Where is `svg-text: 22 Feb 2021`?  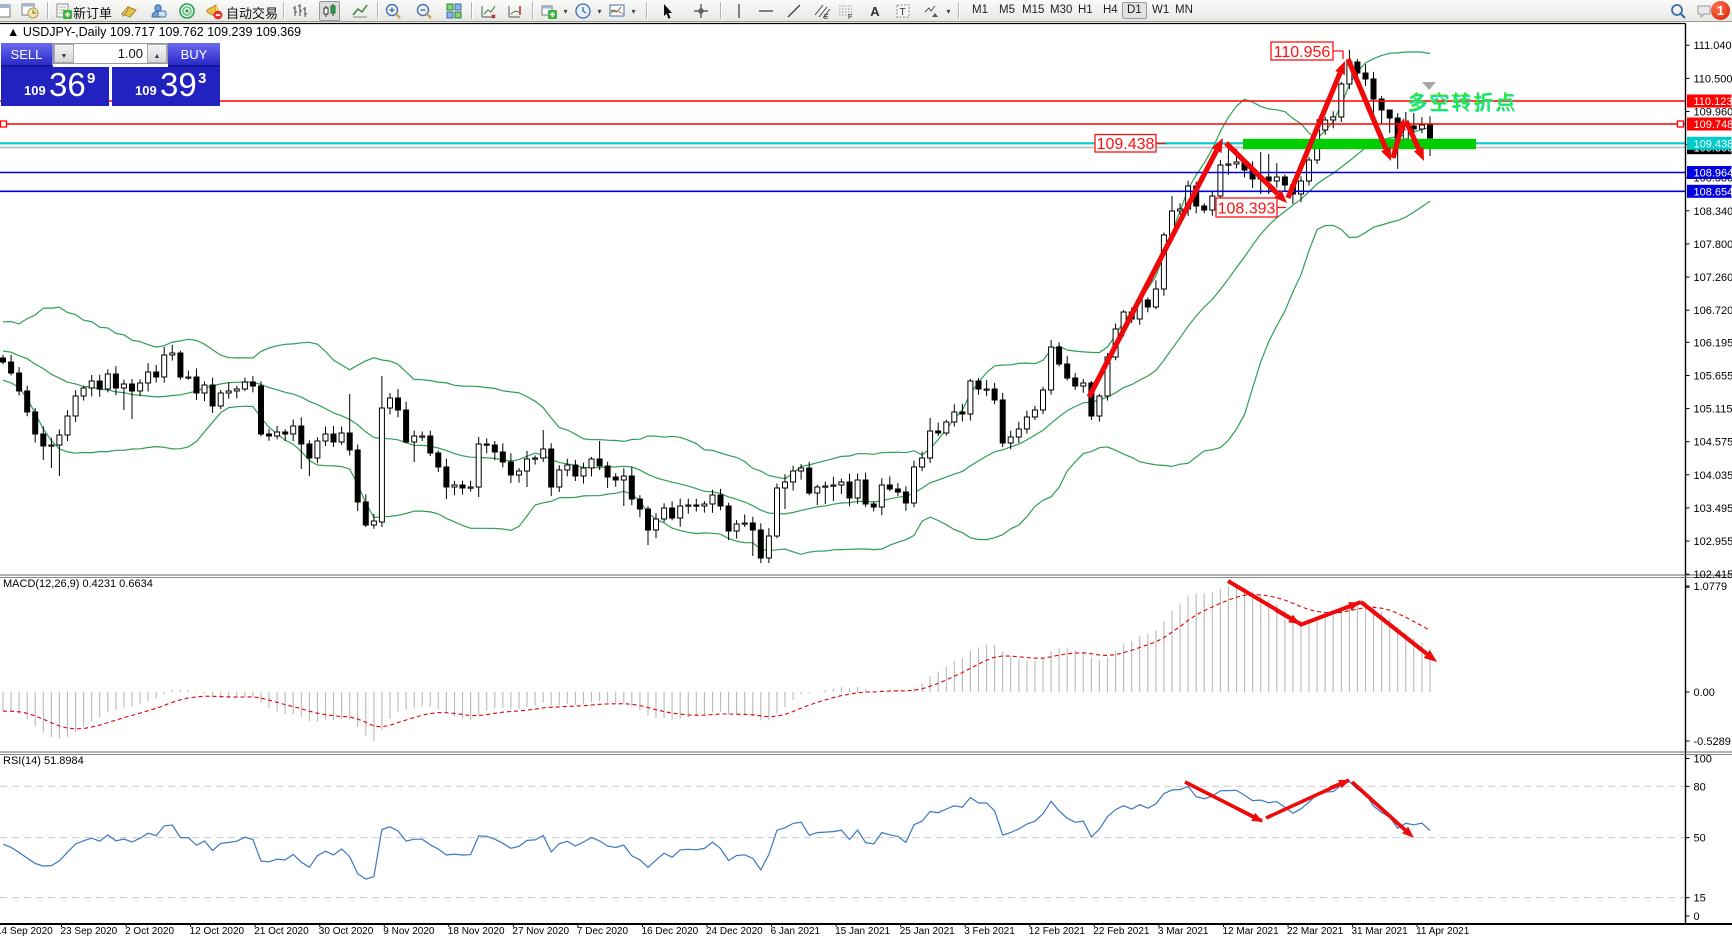 svg-text: 22 Feb 2021 is located at coordinates (1121, 931).